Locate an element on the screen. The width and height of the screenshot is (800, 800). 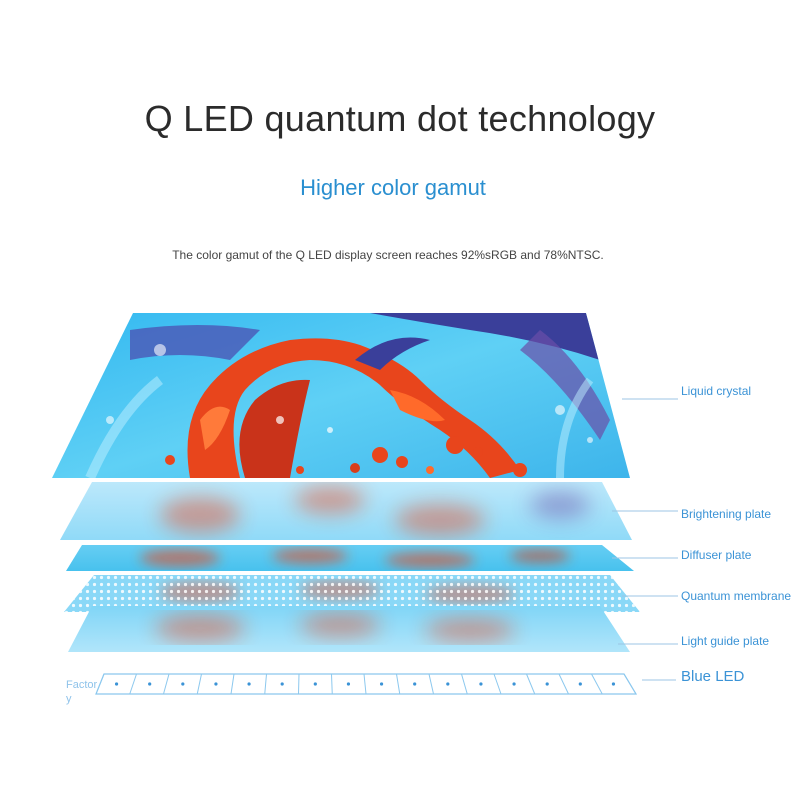
light-guide-plate-layer is located at coordinates (349, 629).